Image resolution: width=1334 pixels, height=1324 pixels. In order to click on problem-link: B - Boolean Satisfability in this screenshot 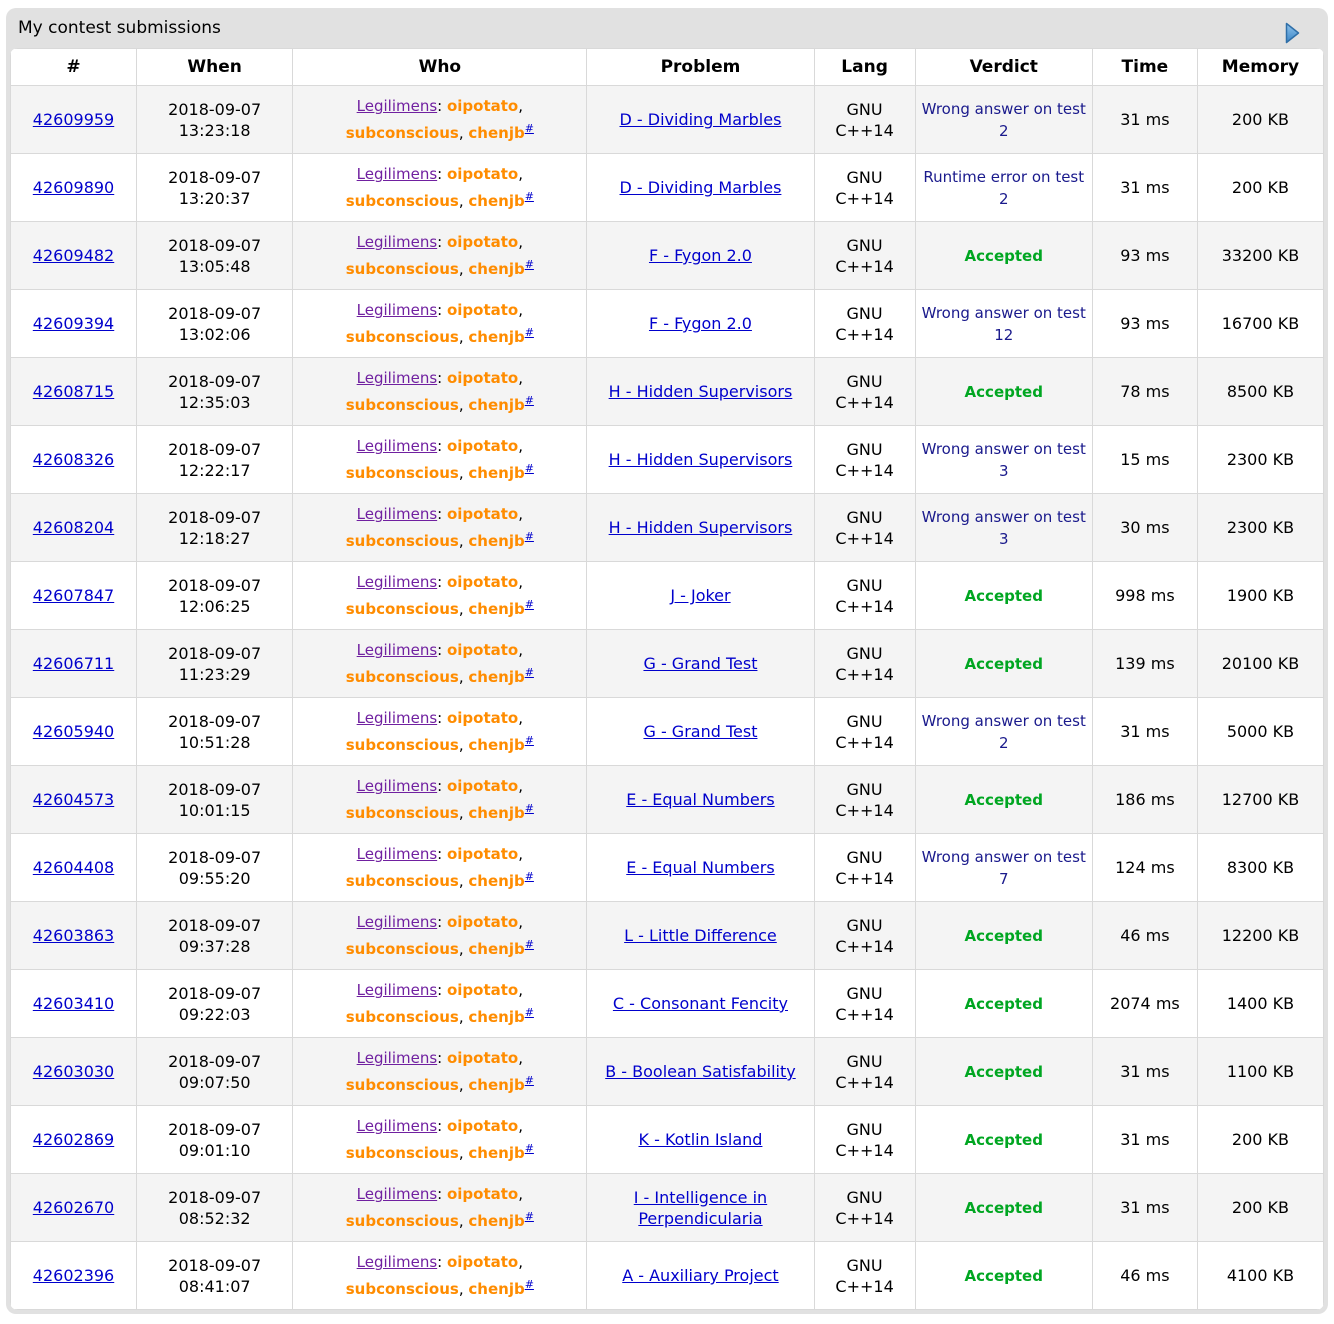, I will do `click(700, 1071)`.